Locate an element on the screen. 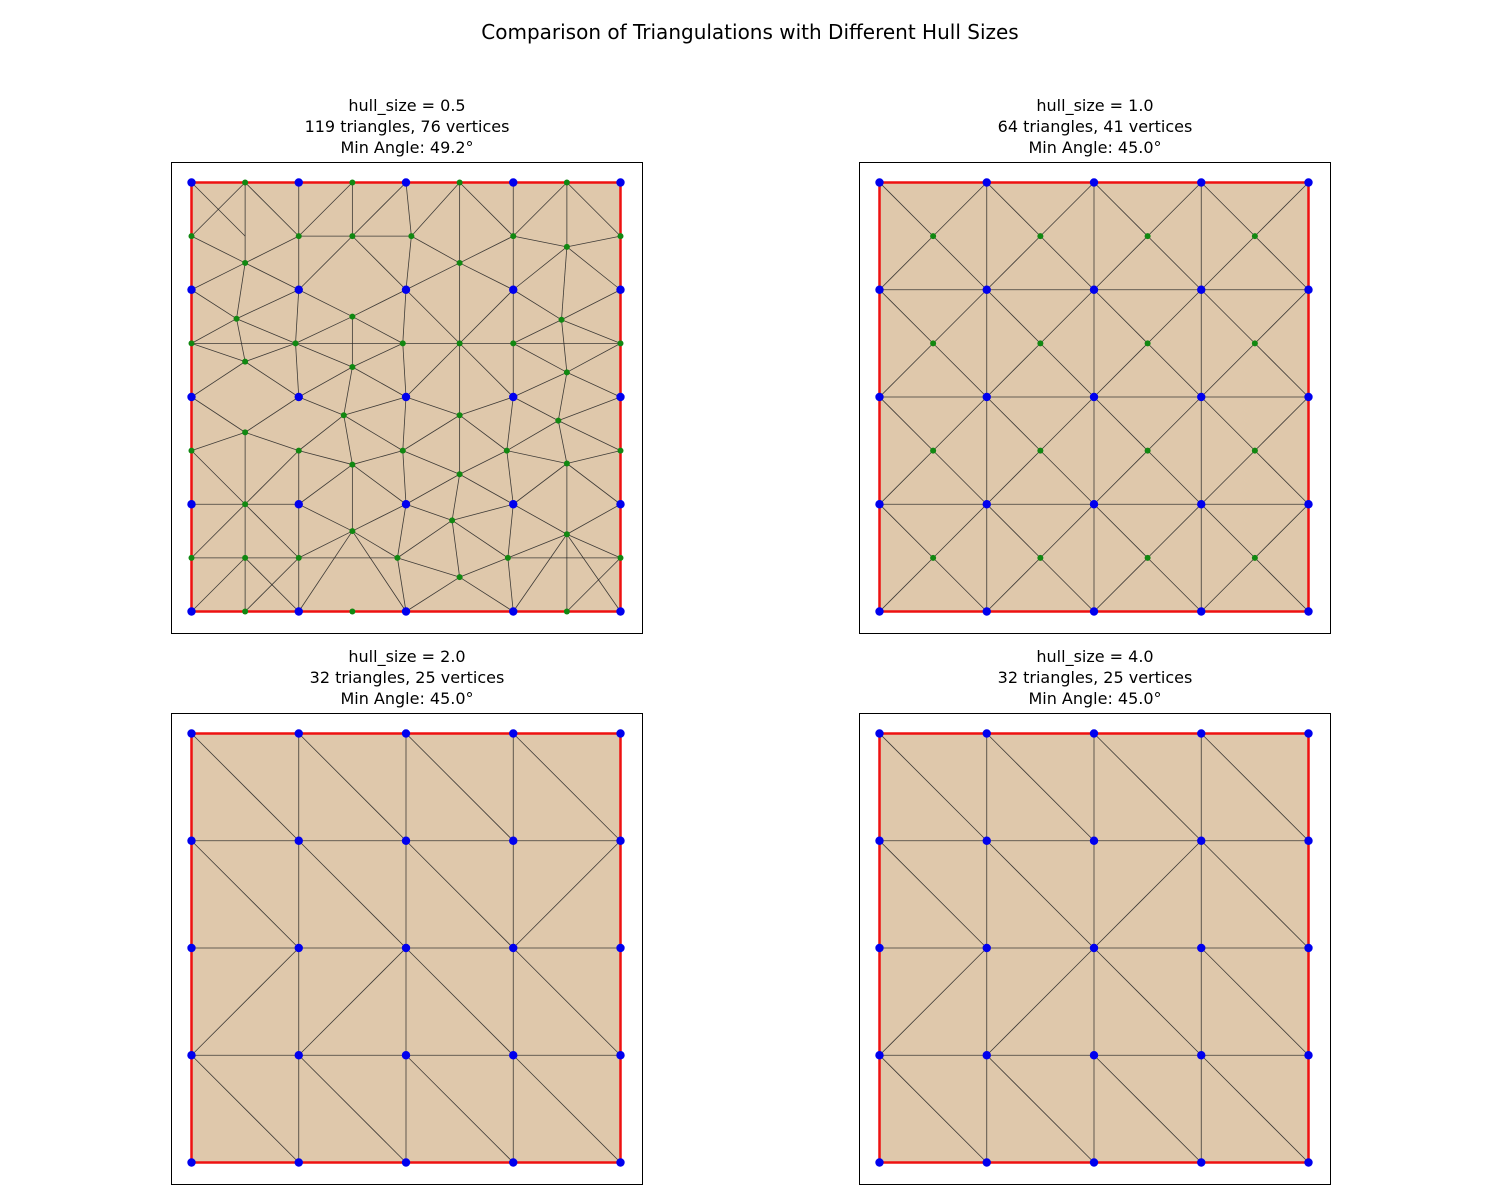  axes is located at coordinates (1095, 398).